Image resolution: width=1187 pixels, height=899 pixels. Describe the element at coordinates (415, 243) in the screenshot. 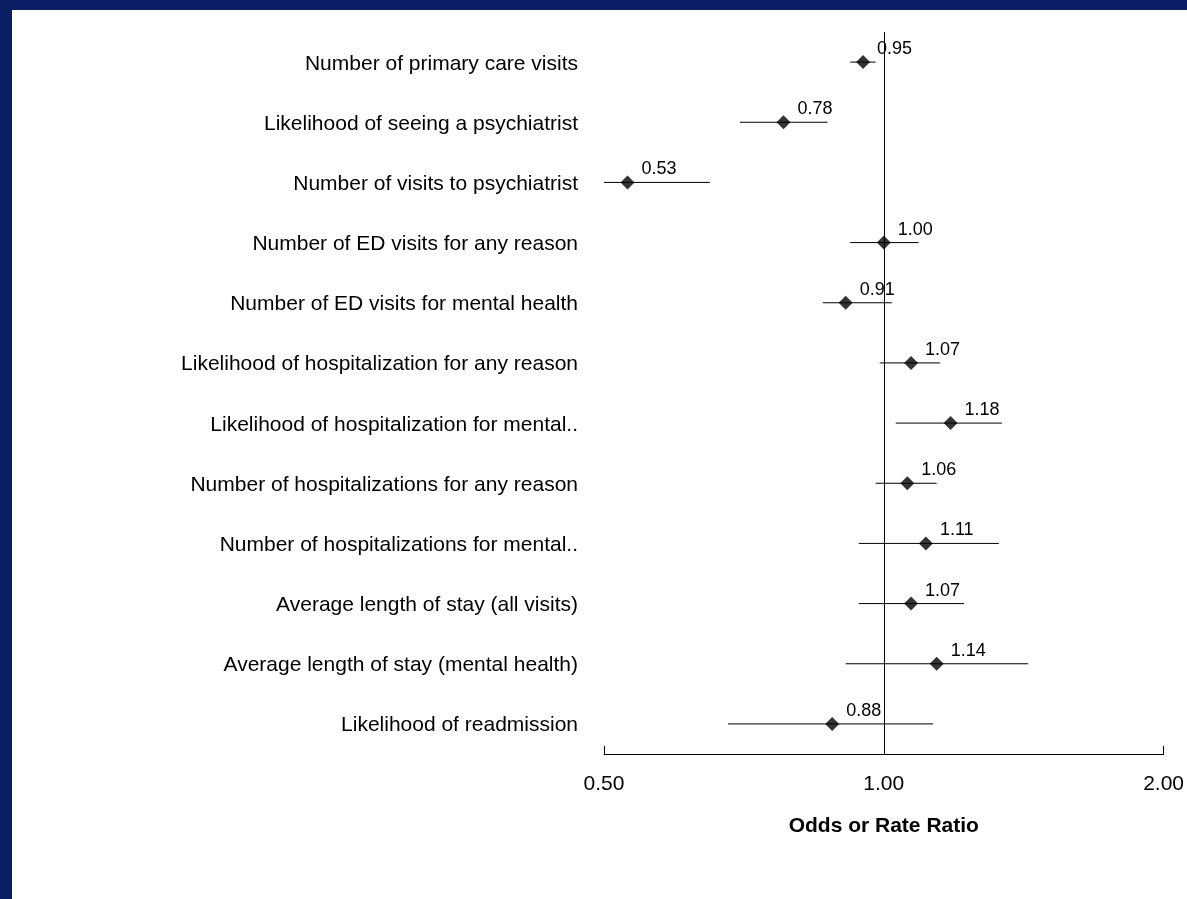

I see `y-tick-label: Number of ED visits for any reason` at that location.